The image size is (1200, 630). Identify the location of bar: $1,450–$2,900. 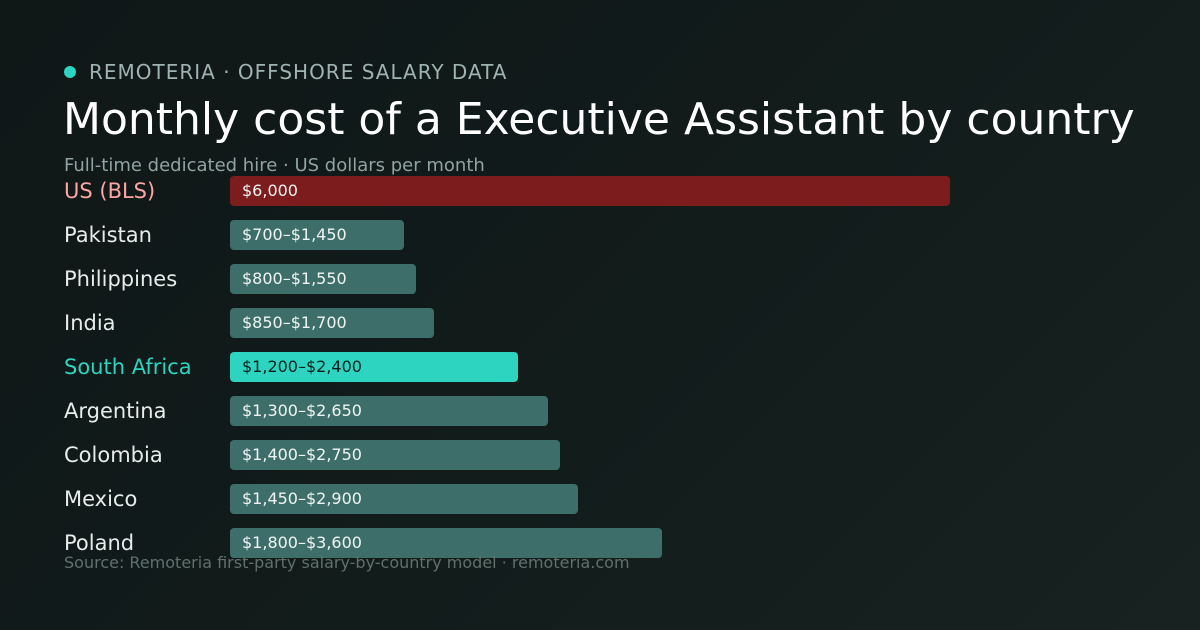
(404, 499).